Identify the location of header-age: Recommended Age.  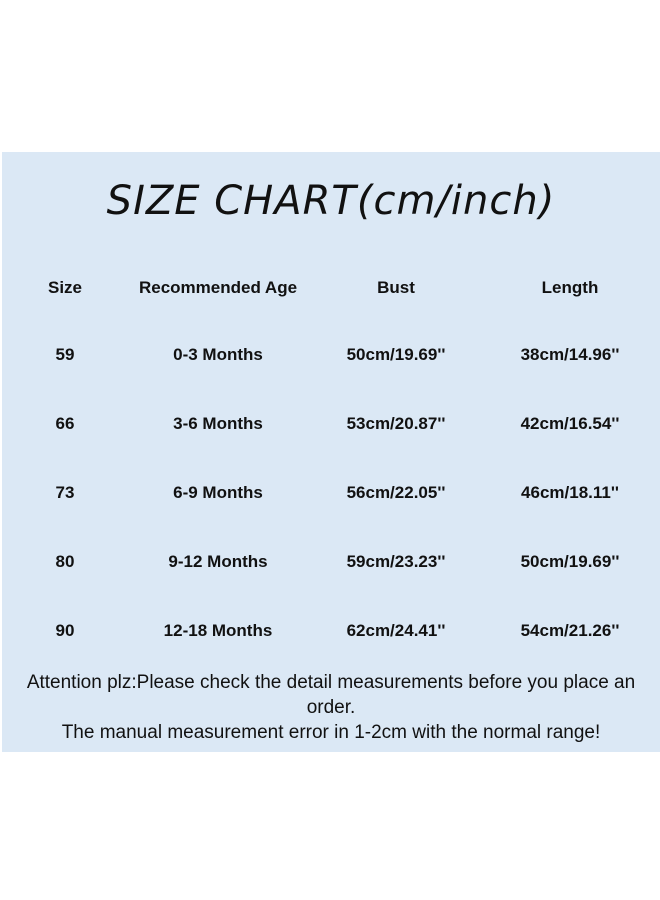
(218, 287).